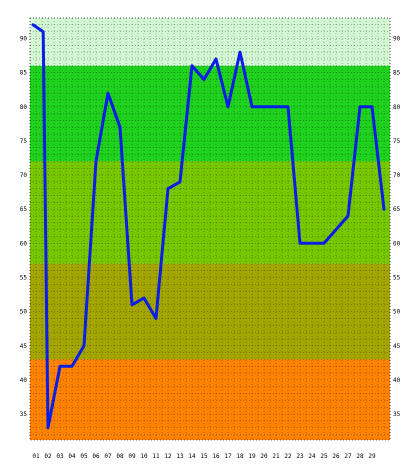  Describe the element at coordinates (96, 456) in the screenshot. I see `x-tick-label: 06` at that location.